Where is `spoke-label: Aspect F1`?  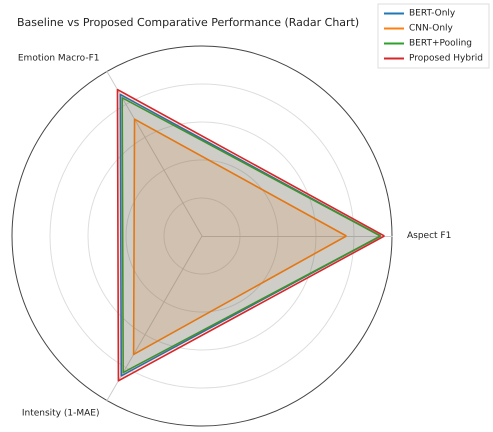
spoke-label: Aspect F1 is located at coordinates (429, 236).